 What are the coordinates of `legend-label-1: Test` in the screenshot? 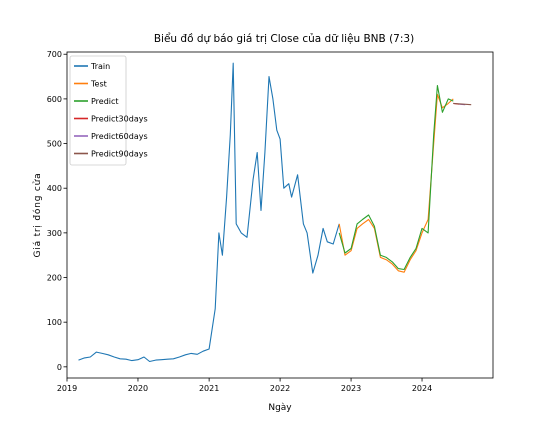 It's located at (98, 84).